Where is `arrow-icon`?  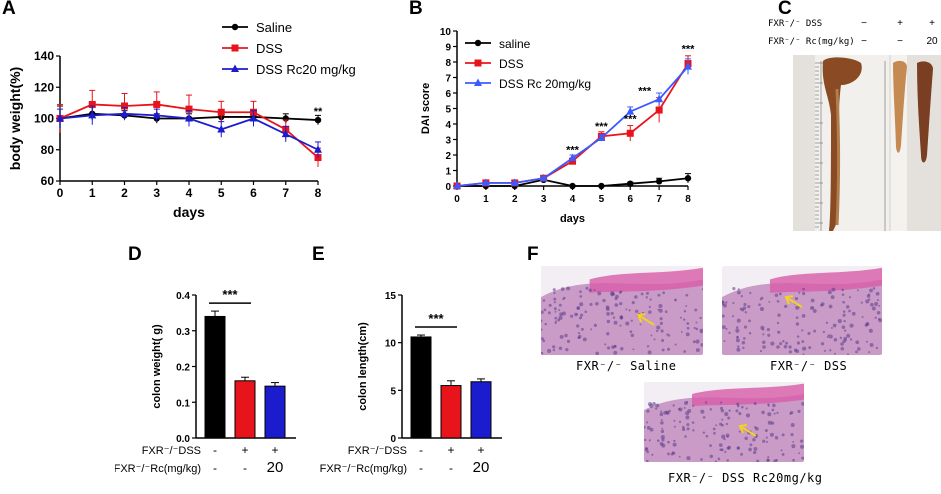 arrow-icon is located at coordinates (748, 431).